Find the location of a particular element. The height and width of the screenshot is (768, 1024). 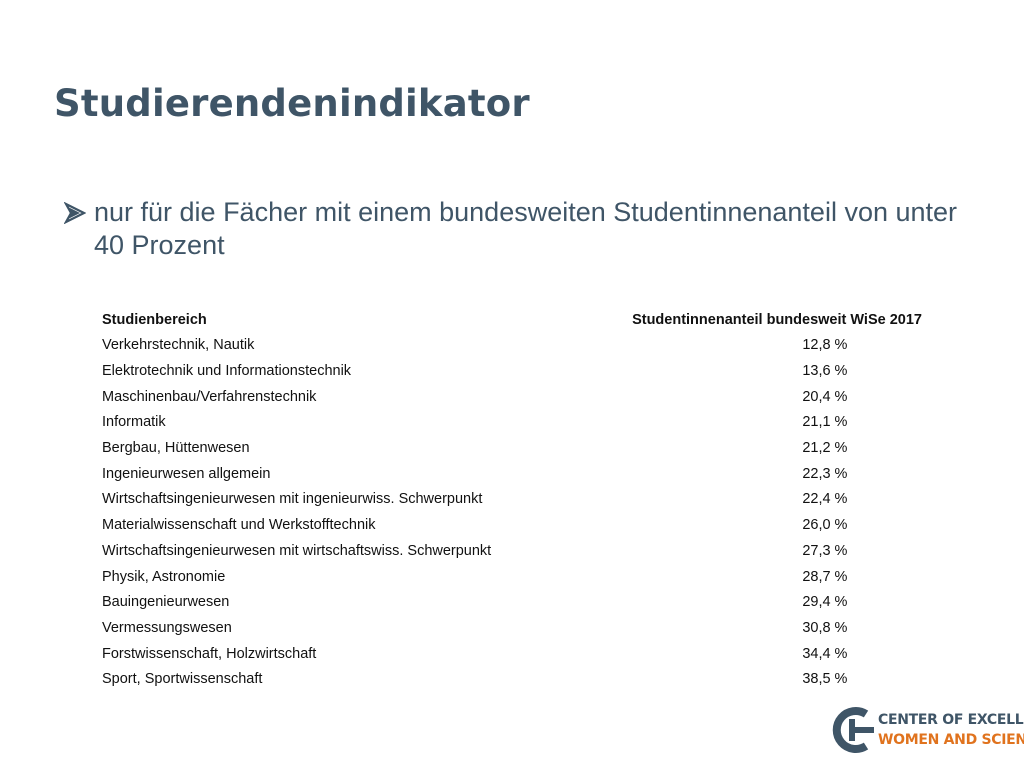

cell-studienbereich: Sport, Sportwissenschaft is located at coordinates (333, 679).